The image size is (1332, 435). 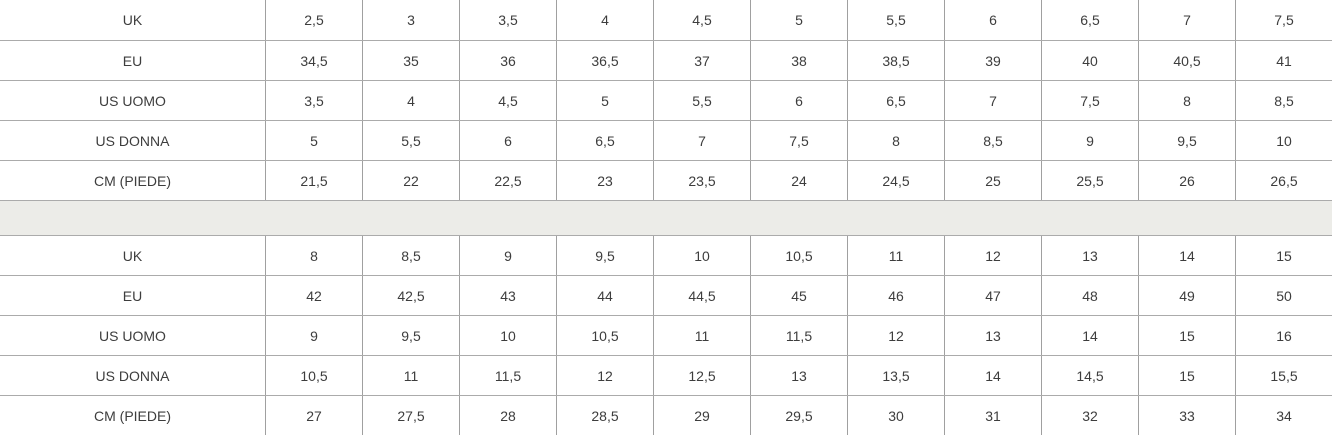 What do you see at coordinates (507, 295) in the screenshot?
I see `size-value-cell: 43` at bounding box center [507, 295].